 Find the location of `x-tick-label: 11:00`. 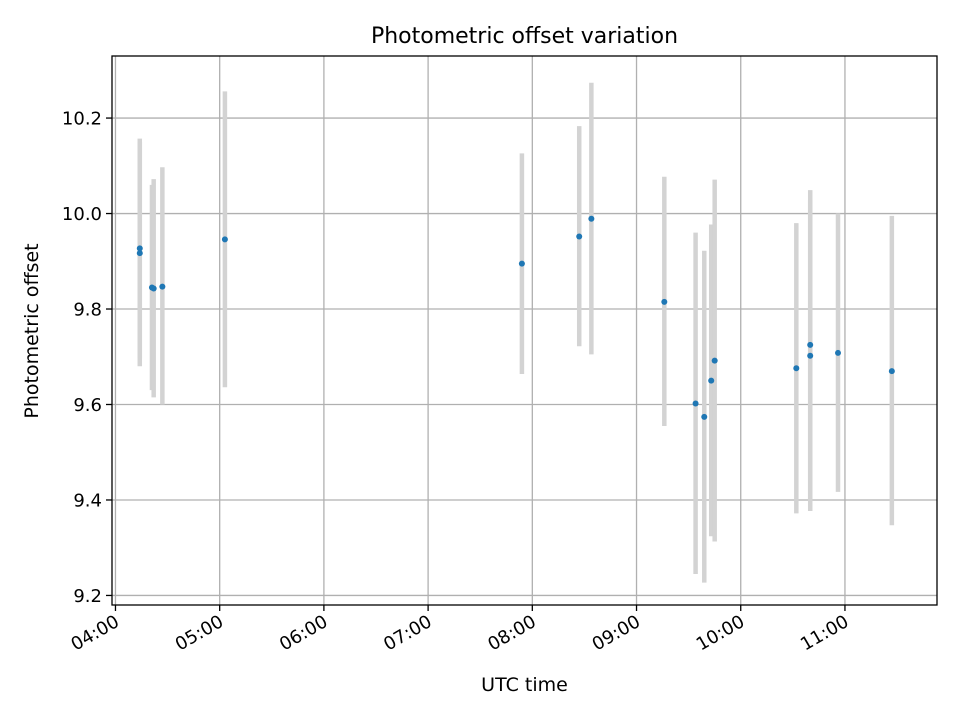

x-tick-label: 11:00 is located at coordinates (824, 633).